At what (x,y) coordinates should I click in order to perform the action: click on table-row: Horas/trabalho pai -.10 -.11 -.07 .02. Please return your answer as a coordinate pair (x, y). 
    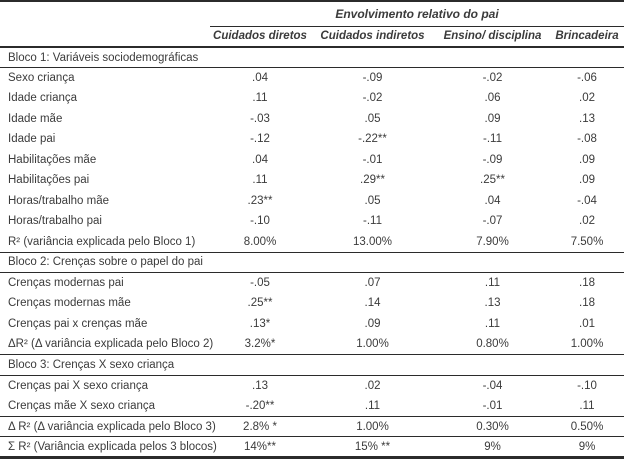
    Looking at the image, I should click on (312, 221).